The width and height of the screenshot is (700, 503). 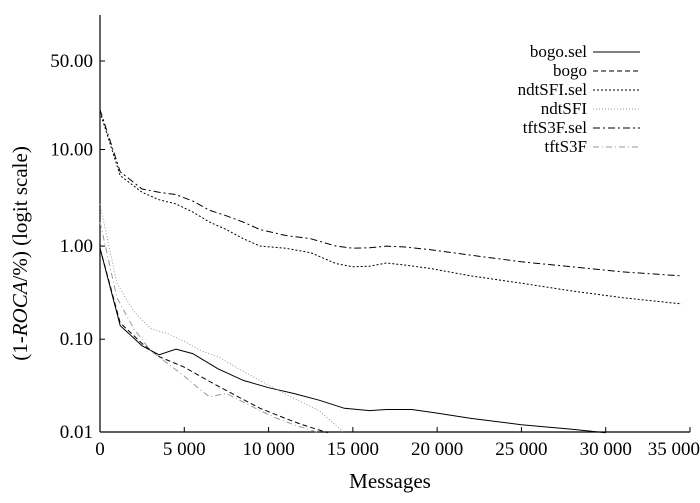 What do you see at coordinates (606, 449) in the screenshot?
I see `x-tick-label: 30 000` at bounding box center [606, 449].